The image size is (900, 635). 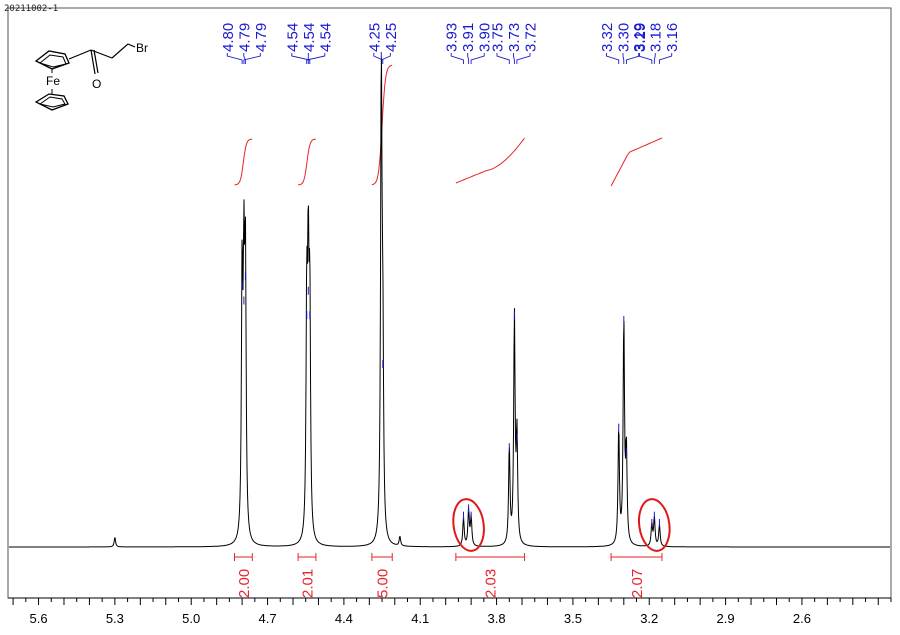 What do you see at coordinates (531, 37) in the screenshot?
I see `peak-label: 3.72` at bounding box center [531, 37].